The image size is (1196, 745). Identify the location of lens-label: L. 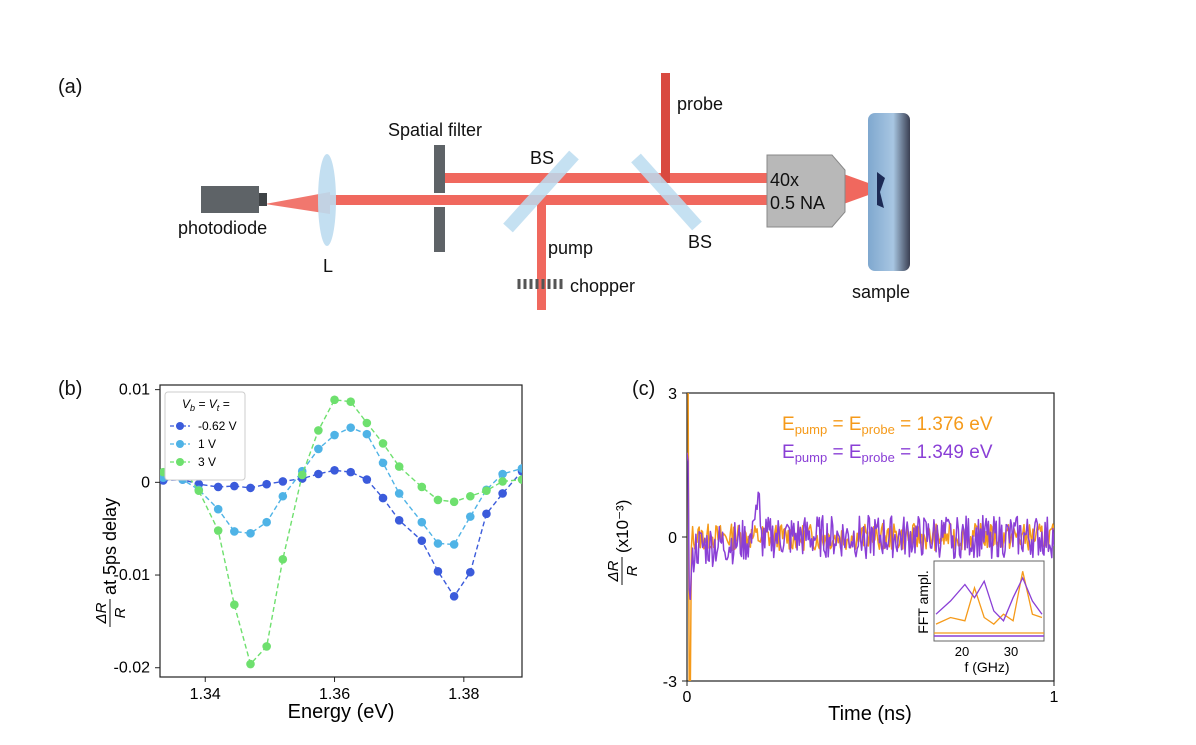
(328, 266).